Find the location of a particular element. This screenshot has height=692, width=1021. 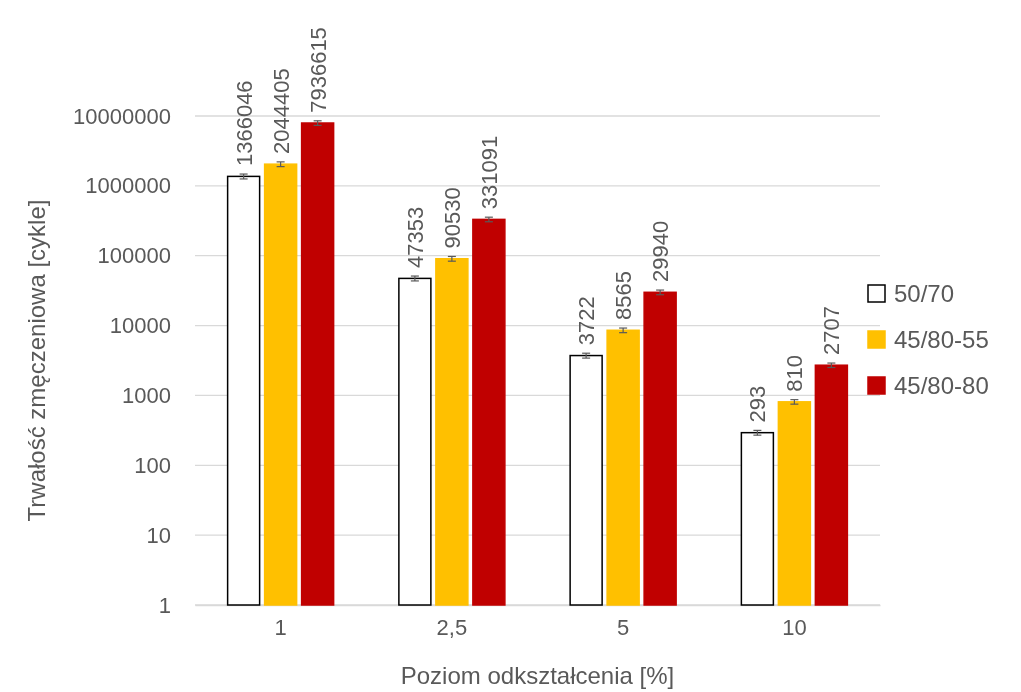

data-label: 29940 is located at coordinates (661, 251).